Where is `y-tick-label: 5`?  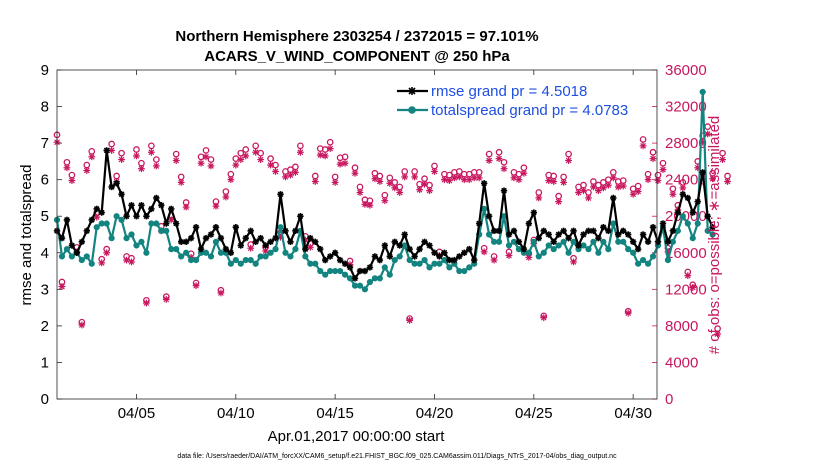 y-tick-label: 5 is located at coordinates (45, 216).